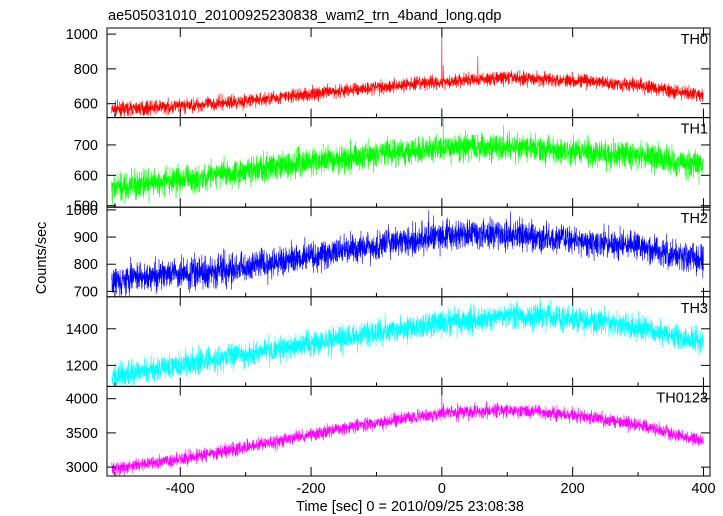 The width and height of the screenshot is (723, 516). I want to click on x-tick-label: 200, so click(573, 489).